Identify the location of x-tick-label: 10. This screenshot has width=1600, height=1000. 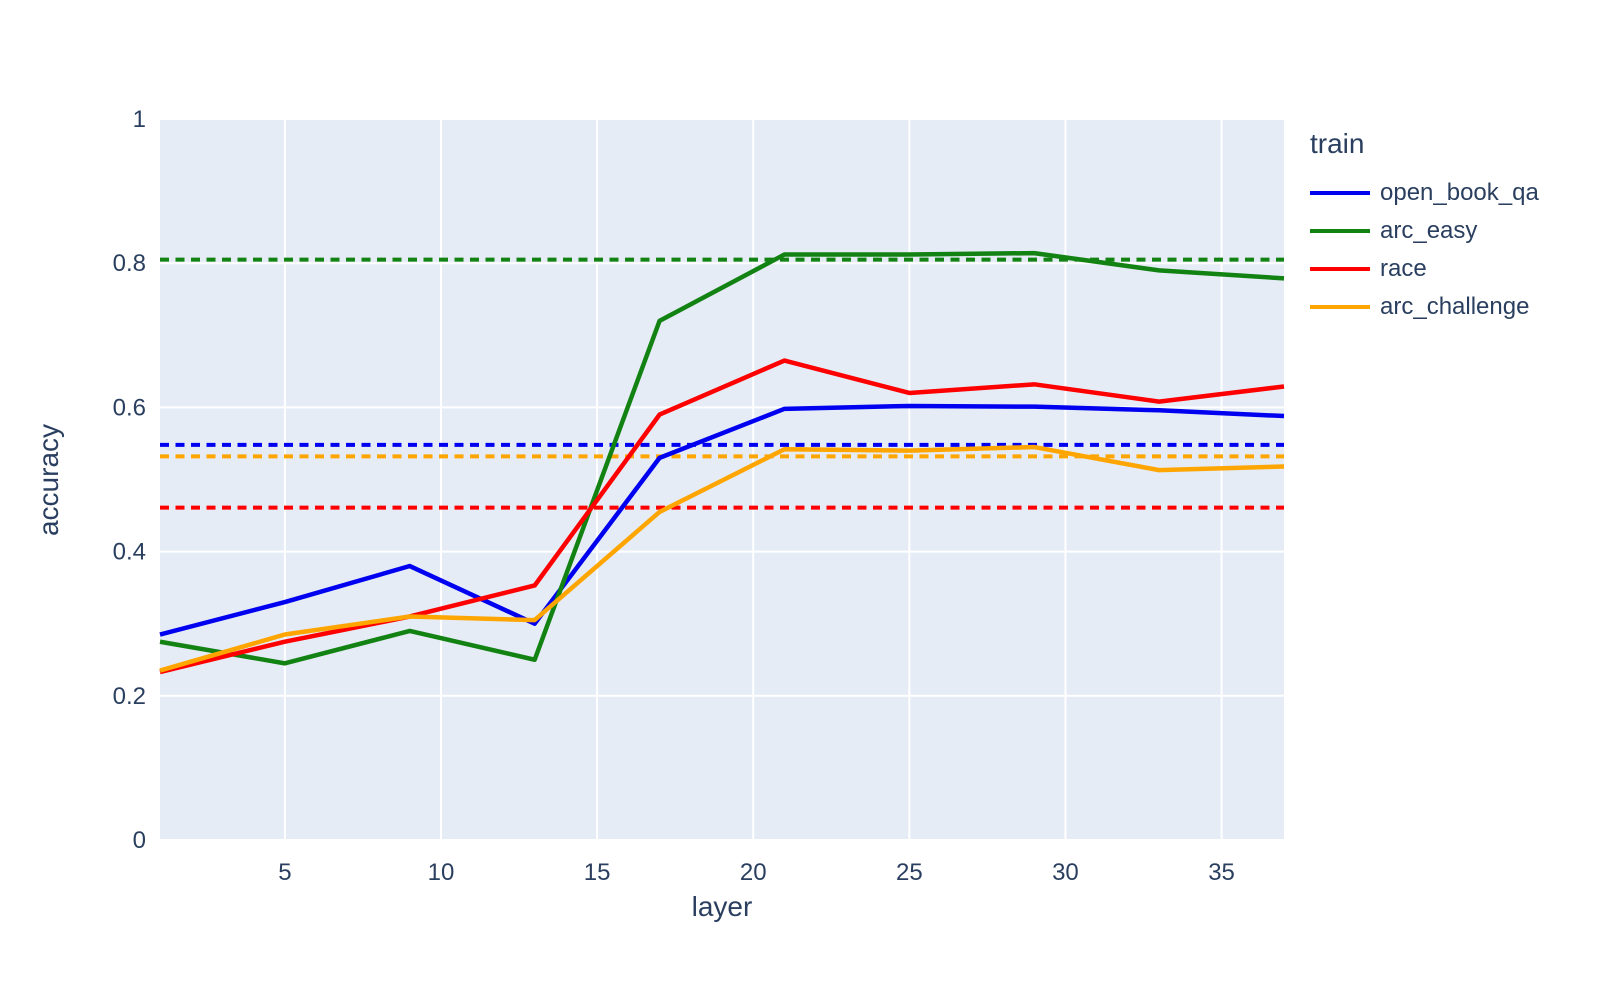
(441, 872).